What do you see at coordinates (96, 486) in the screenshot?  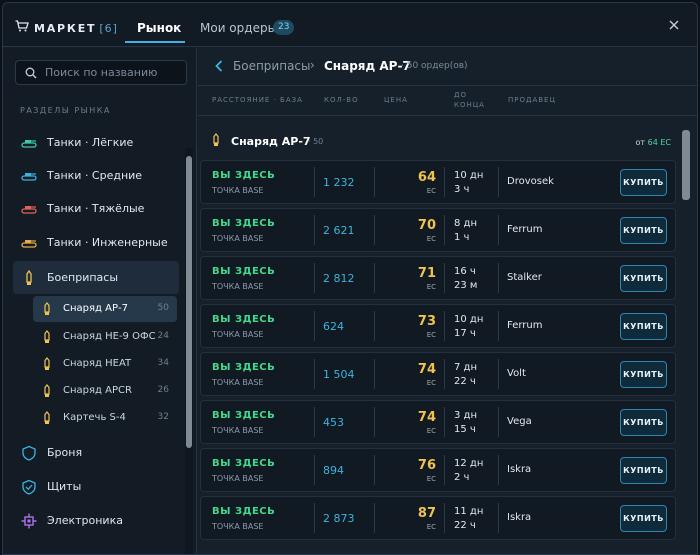 I see `category-shields: Щиты` at bounding box center [96, 486].